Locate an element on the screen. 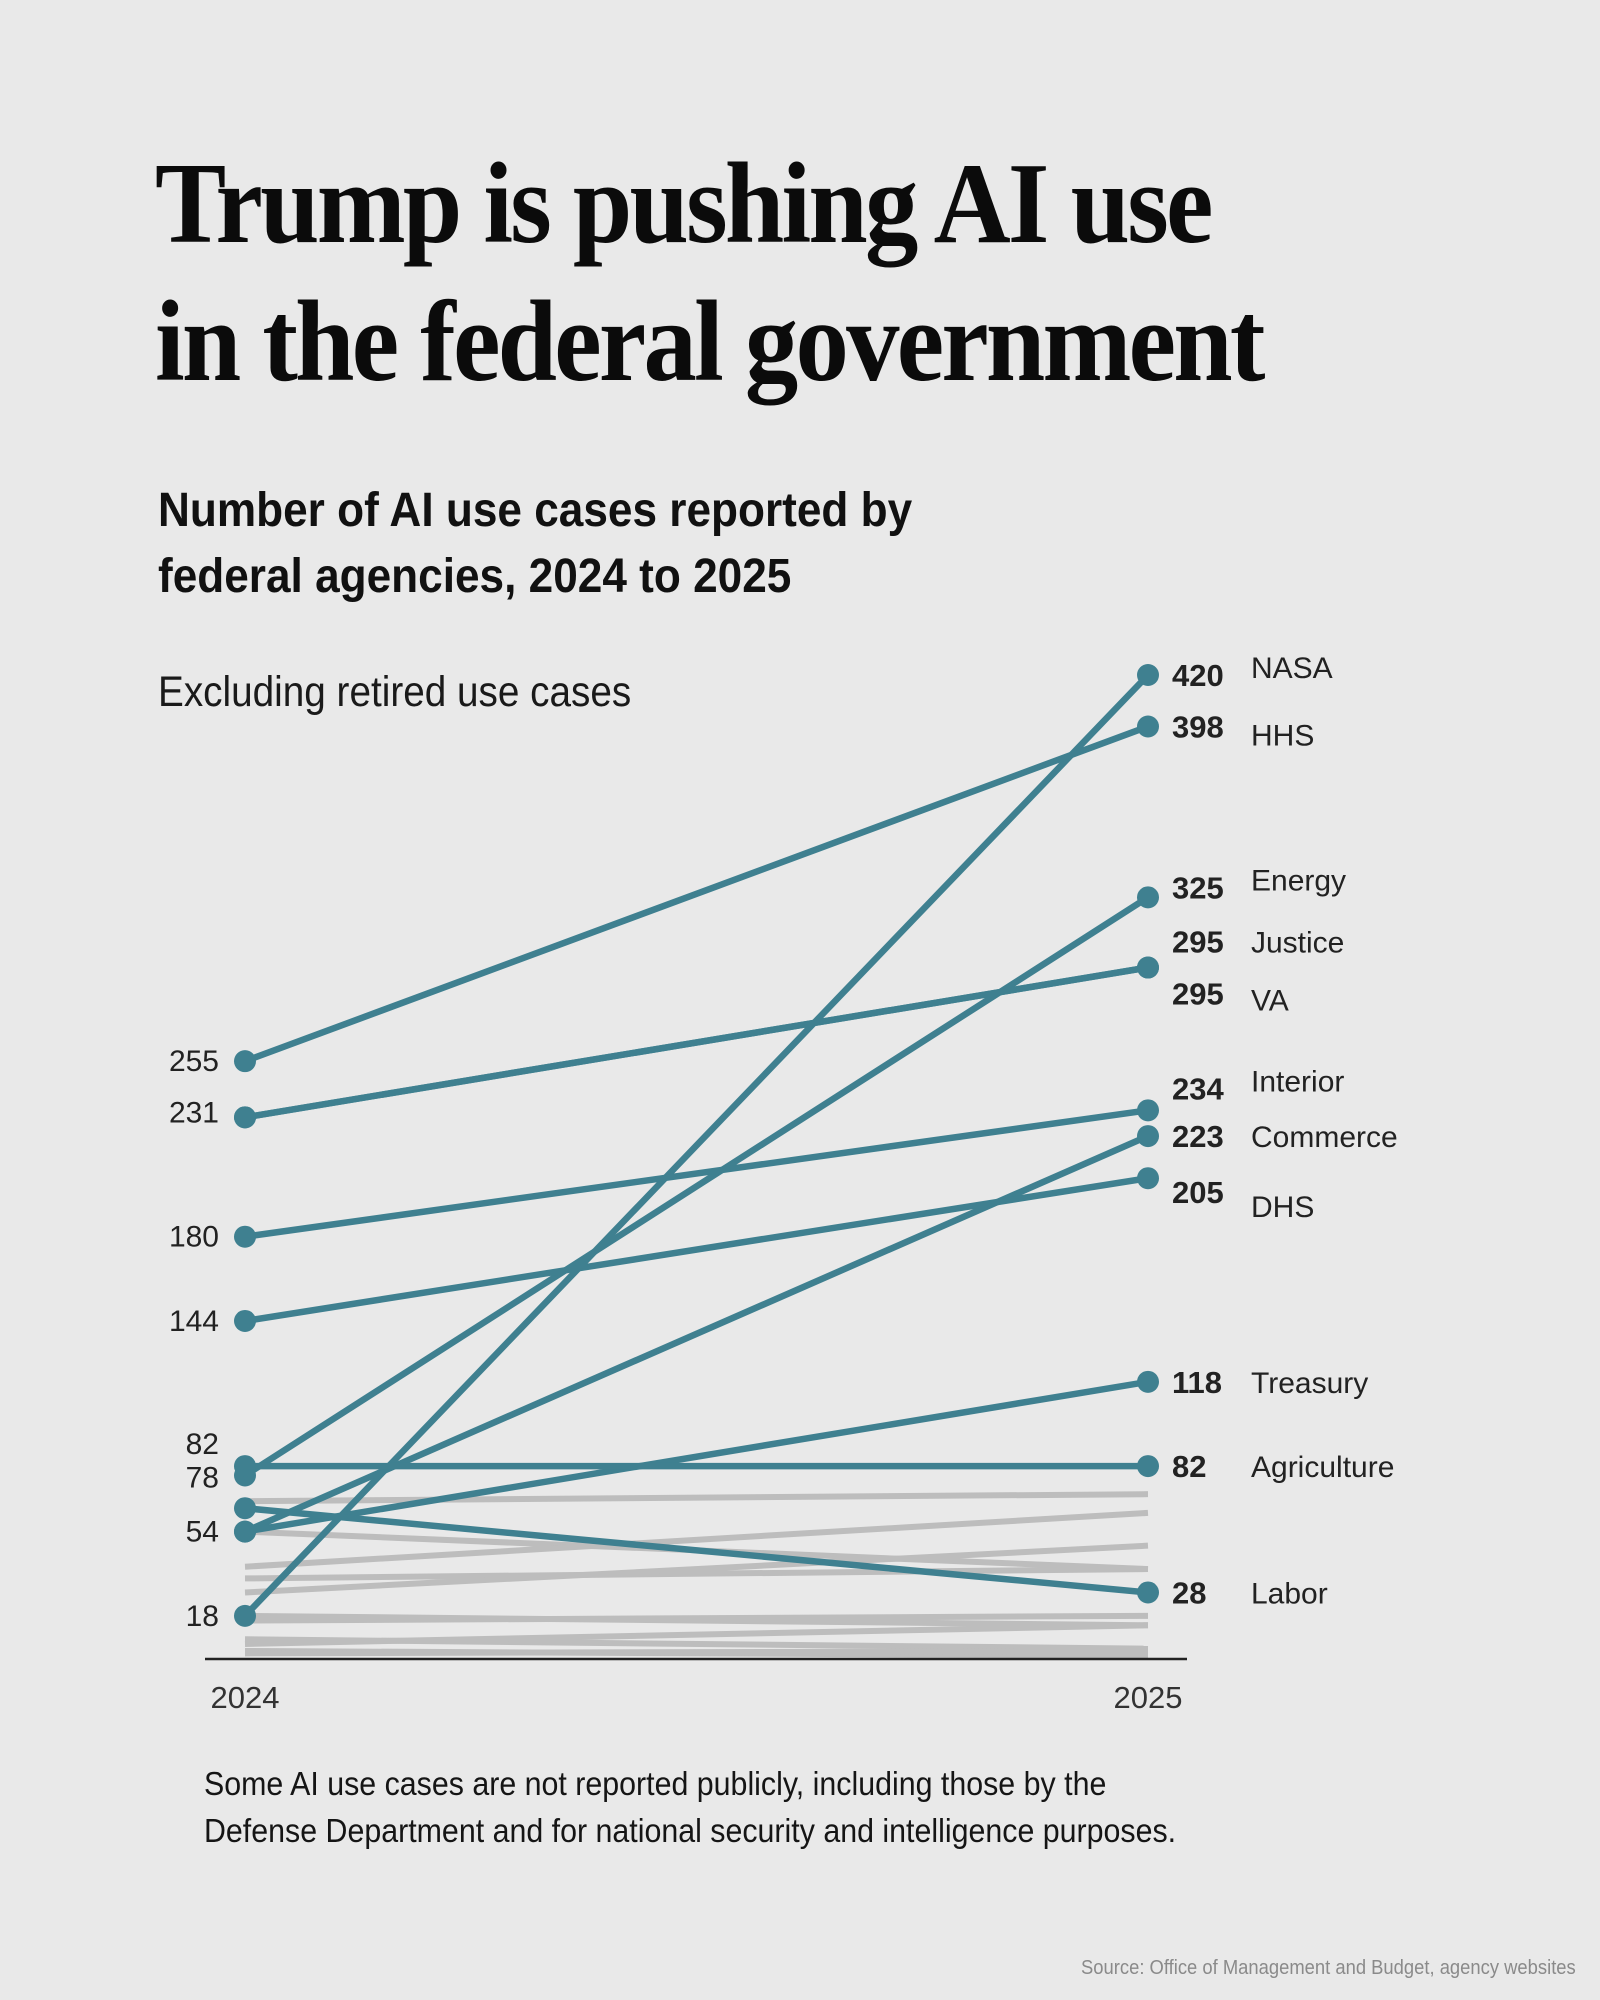 Image resolution: width=1600 pixels, height=2000 pixels. agency-name-commerce: Commerce is located at coordinates (1324, 1137).